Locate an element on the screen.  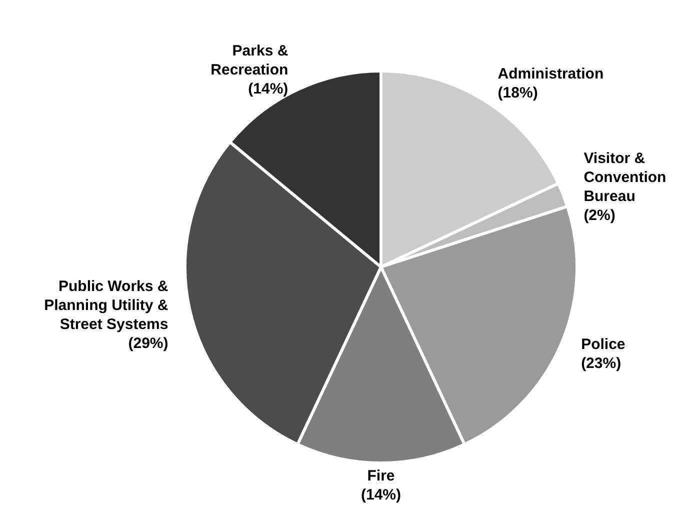
slice-label: Administration is located at coordinates (551, 73).